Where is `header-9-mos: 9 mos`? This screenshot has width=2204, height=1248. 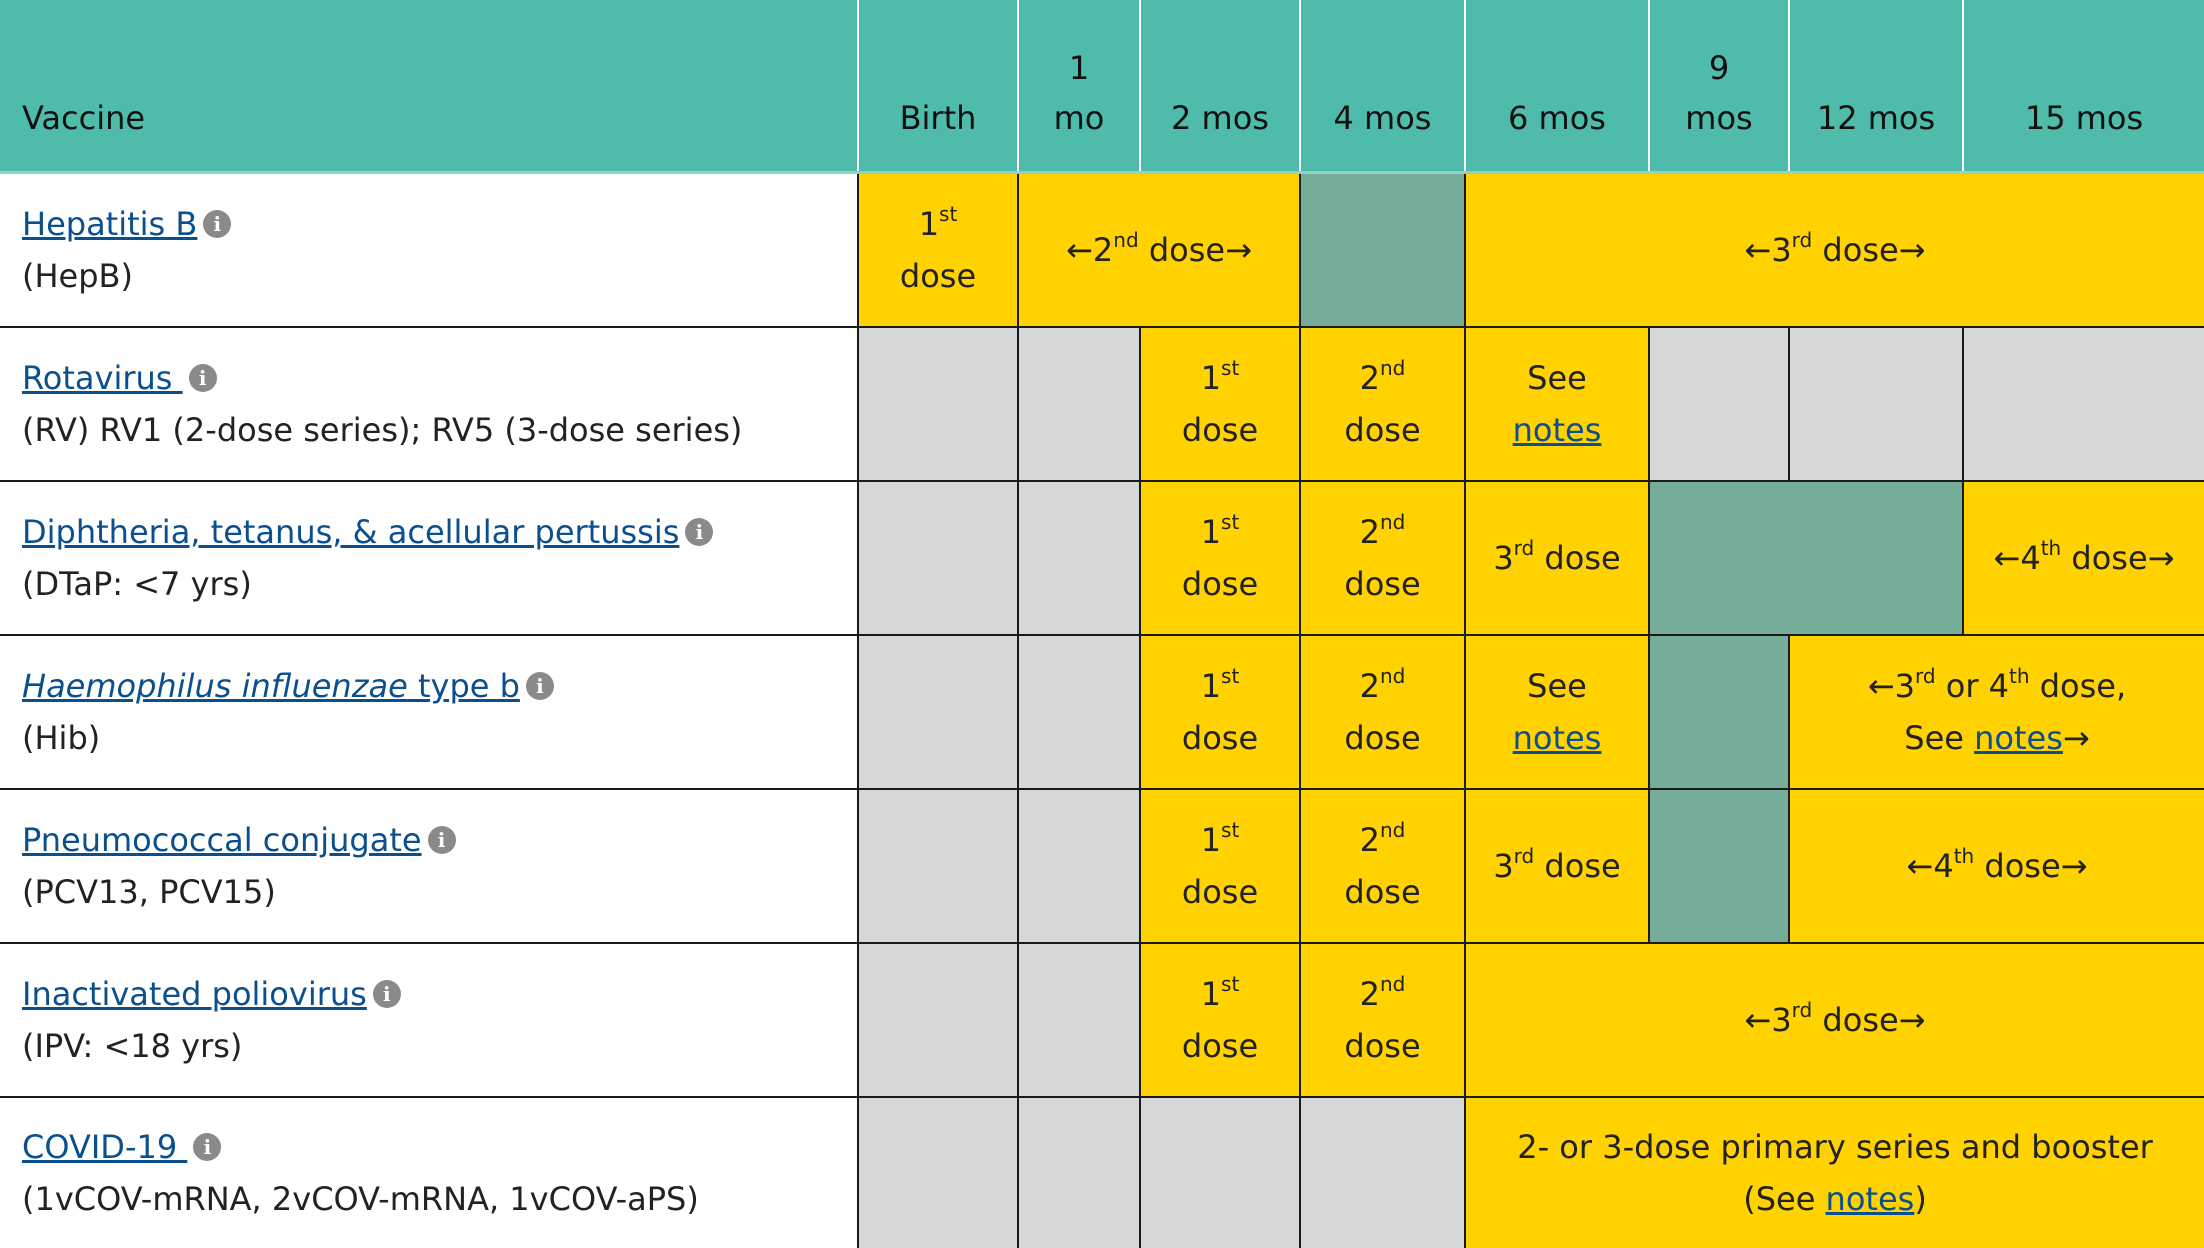
header-9-mos: 9 mos is located at coordinates (1718, 87).